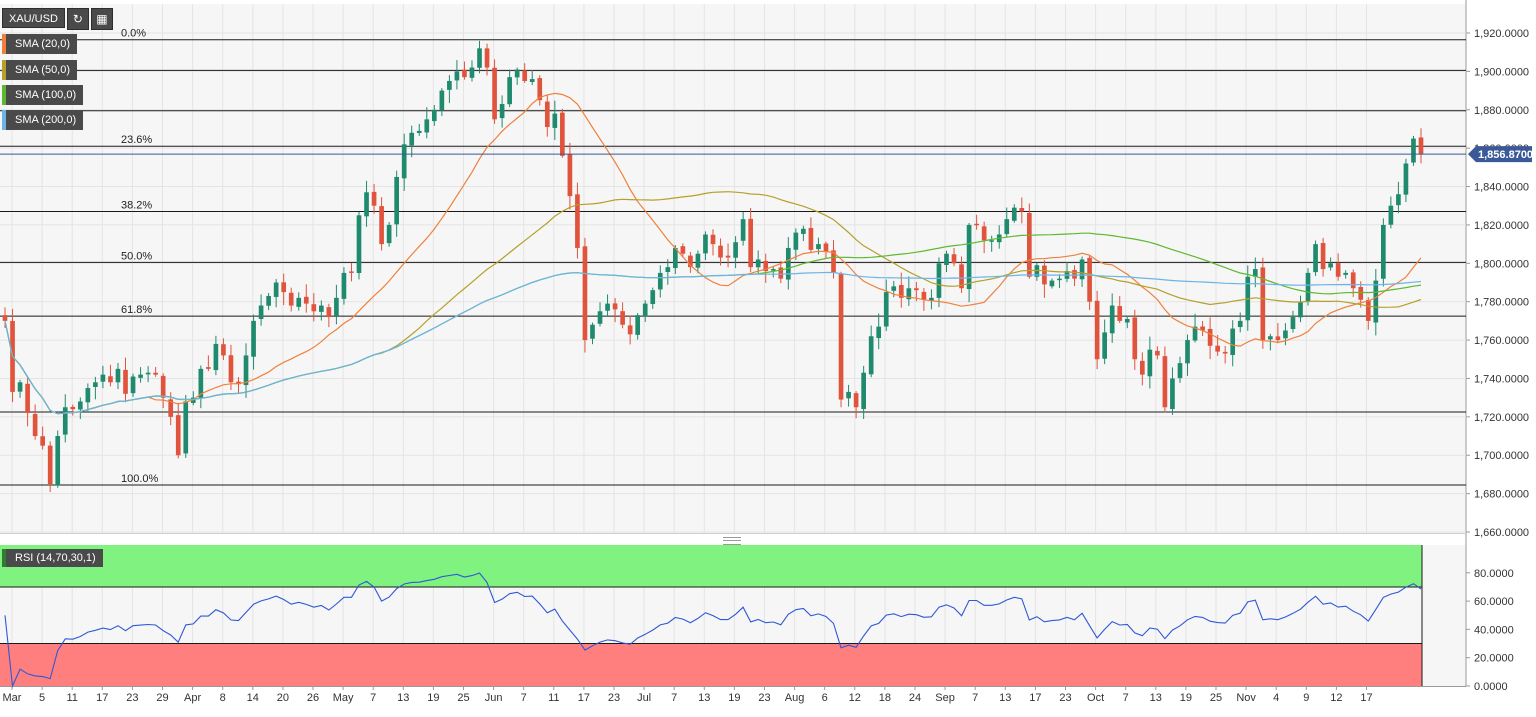 Image resolution: width=1536 pixels, height=717 pixels. What do you see at coordinates (1501, 533) in the screenshot?
I see `y-tick-label: 1,660.0000` at bounding box center [1501, 533].